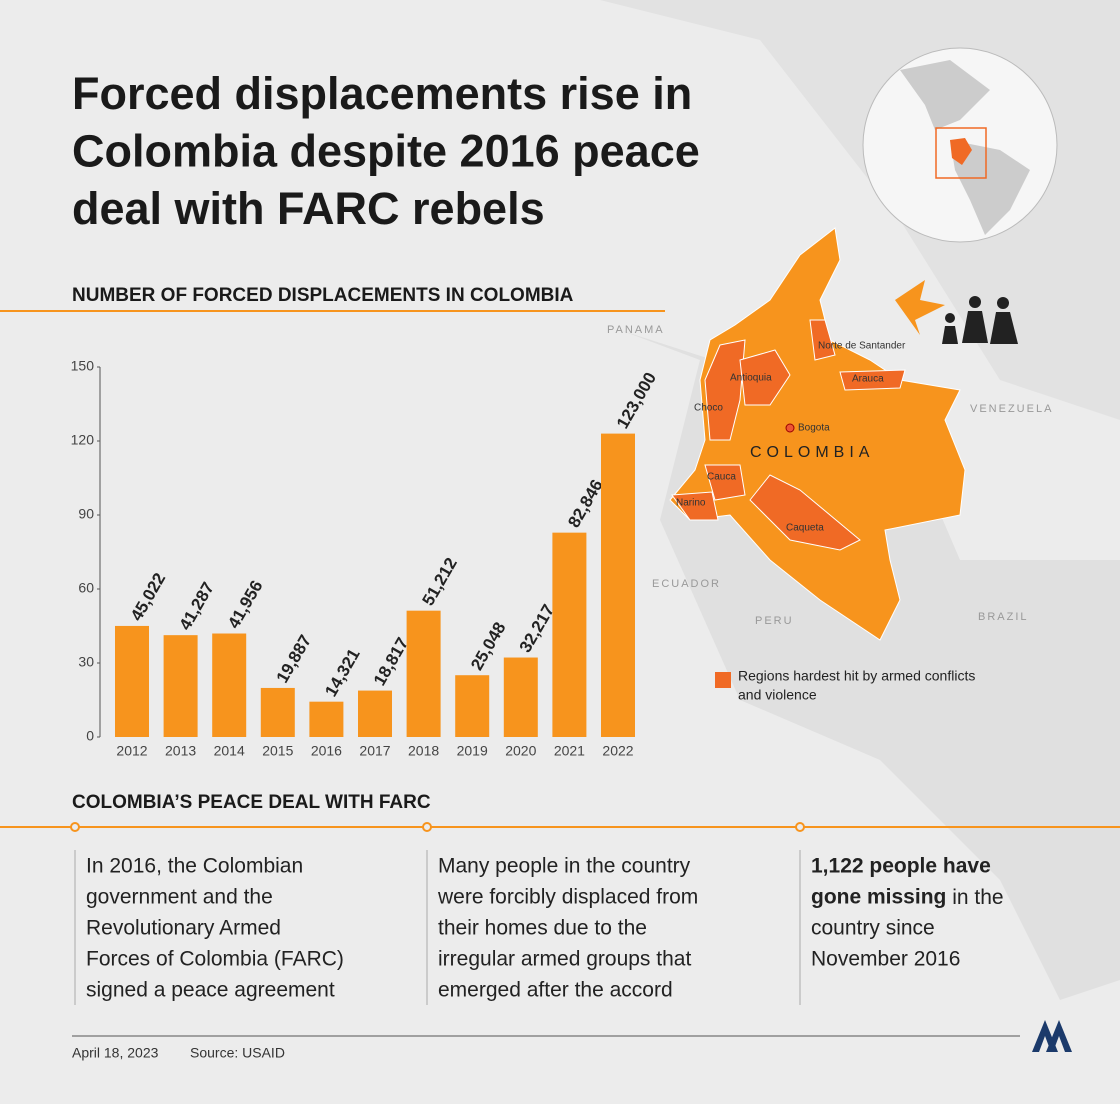 The image size is (1120, 1104). What do you see at coordinates (868, 379) in the screenshot?
I see `region-label: Arauca` at bounding box center [868, 379].